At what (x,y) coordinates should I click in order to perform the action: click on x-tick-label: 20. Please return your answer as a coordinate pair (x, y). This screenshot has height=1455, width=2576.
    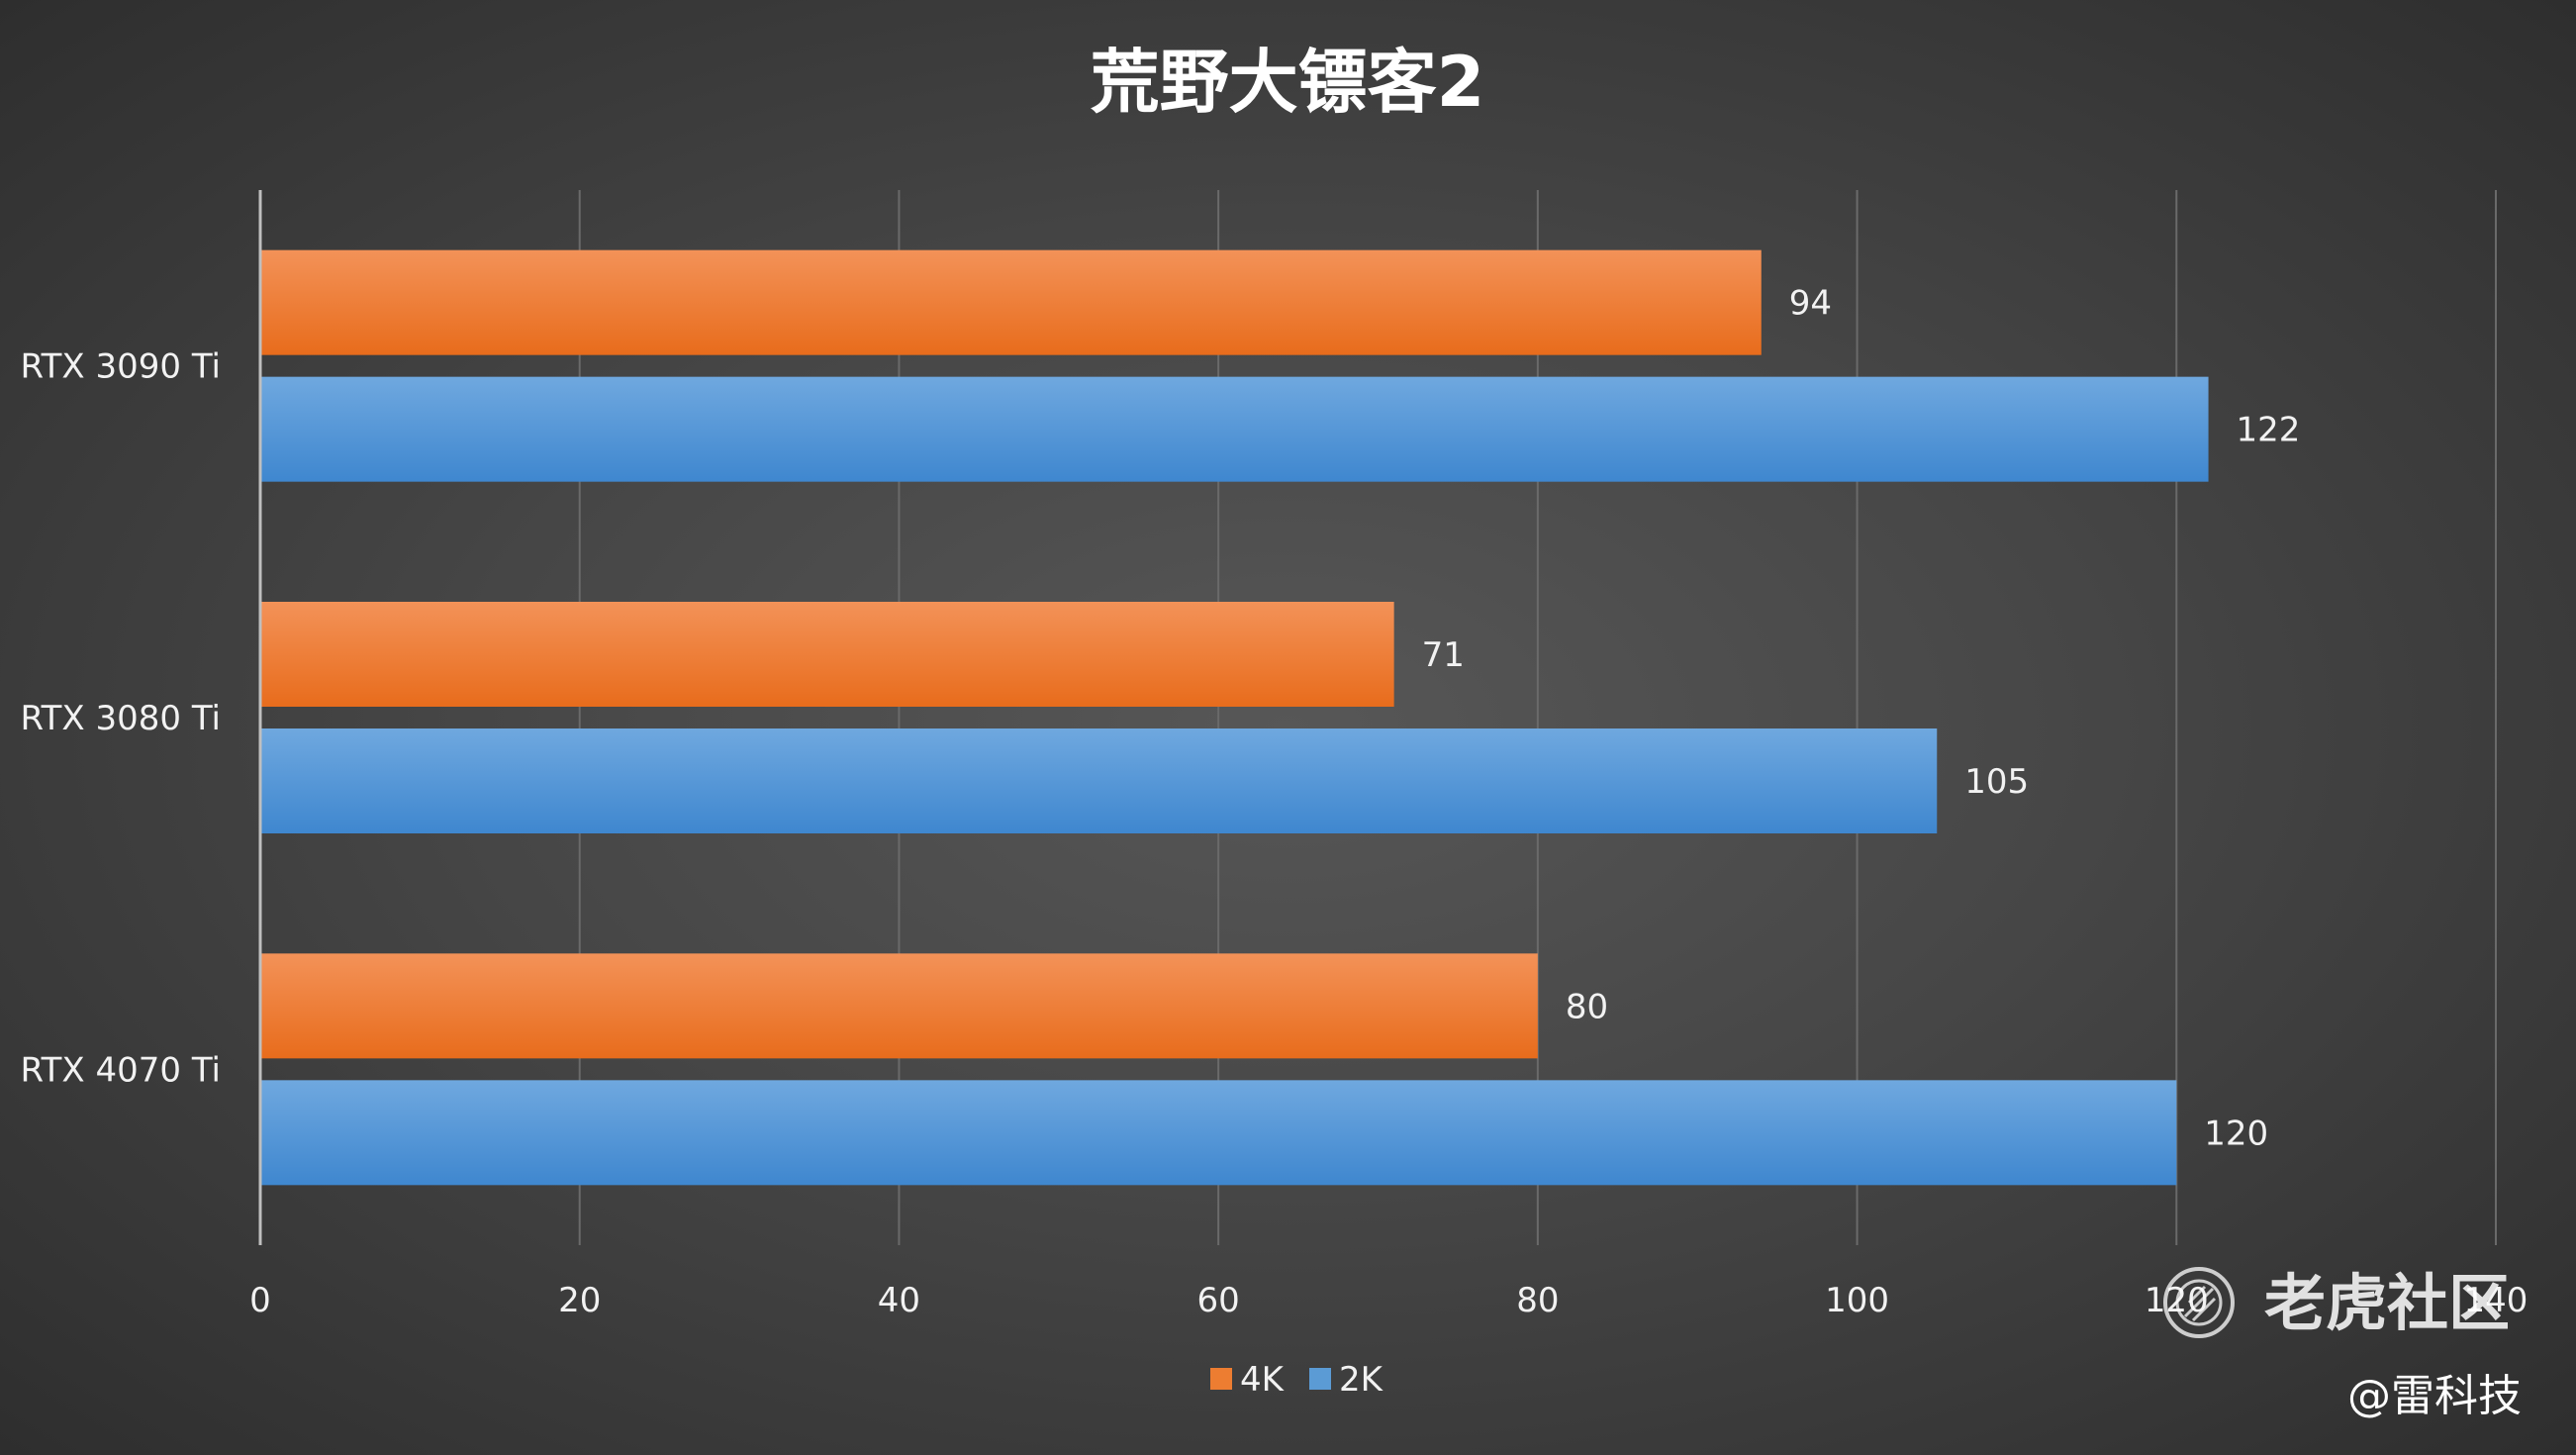
    Looking at the image, I should click on (579, 1300).